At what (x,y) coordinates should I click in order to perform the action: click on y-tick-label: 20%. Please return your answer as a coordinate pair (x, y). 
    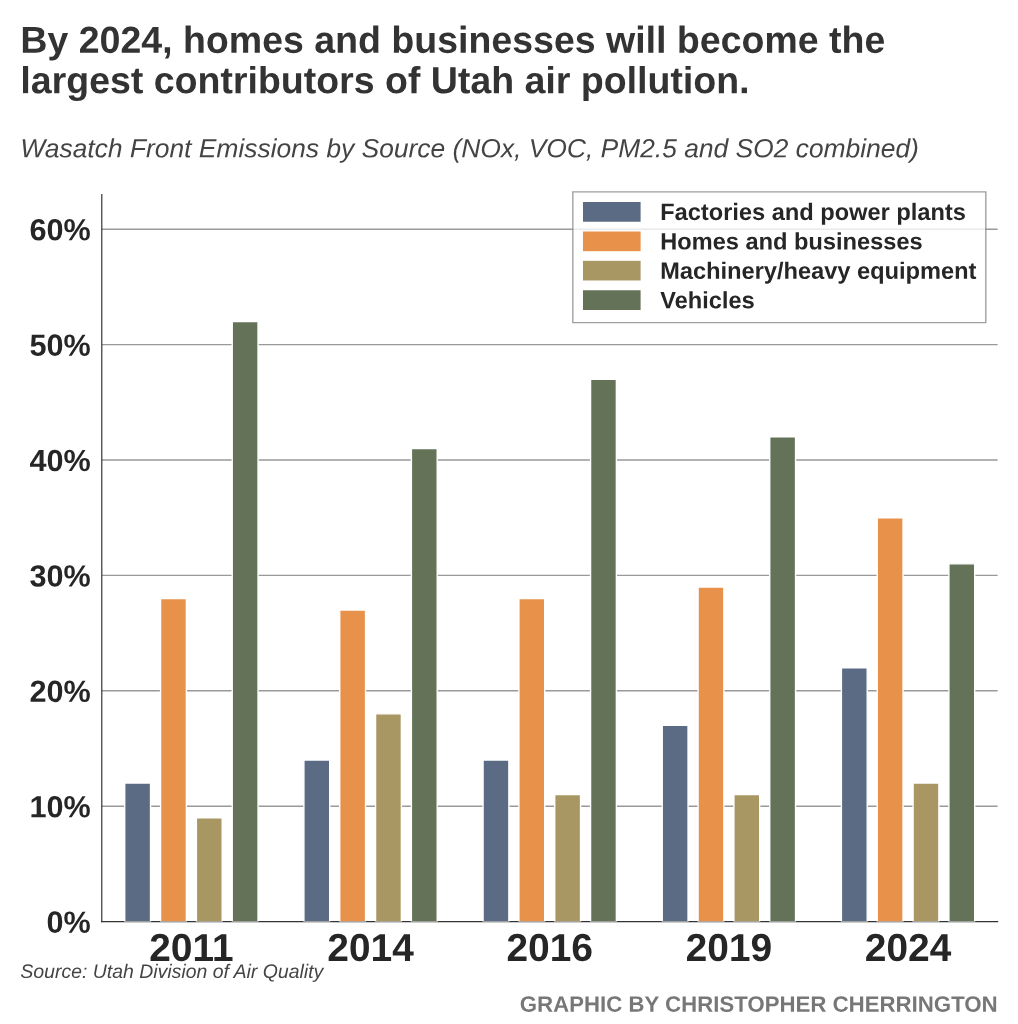
    Looking at the image, I should click on (60, 691).